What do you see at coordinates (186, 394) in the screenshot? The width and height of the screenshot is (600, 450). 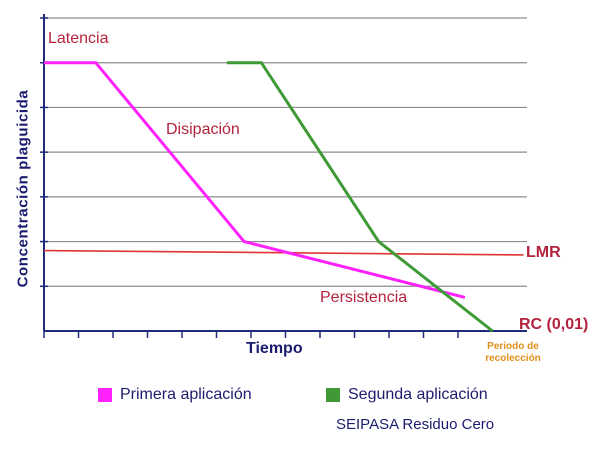 I see `legend-label-primera: Primera aplicación` at bounding box center [186, 394].